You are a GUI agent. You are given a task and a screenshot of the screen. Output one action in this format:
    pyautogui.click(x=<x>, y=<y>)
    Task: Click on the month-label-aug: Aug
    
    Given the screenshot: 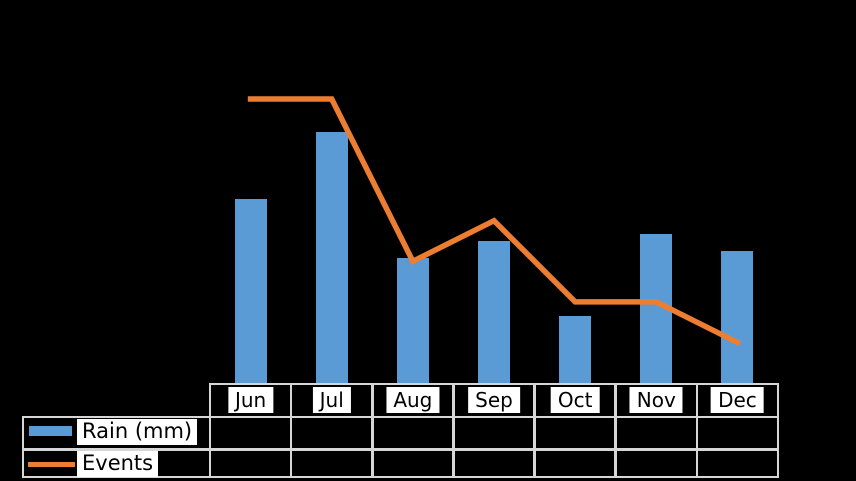 What is the action you would take?
    pyautogui.click(x=413, y=399)
    